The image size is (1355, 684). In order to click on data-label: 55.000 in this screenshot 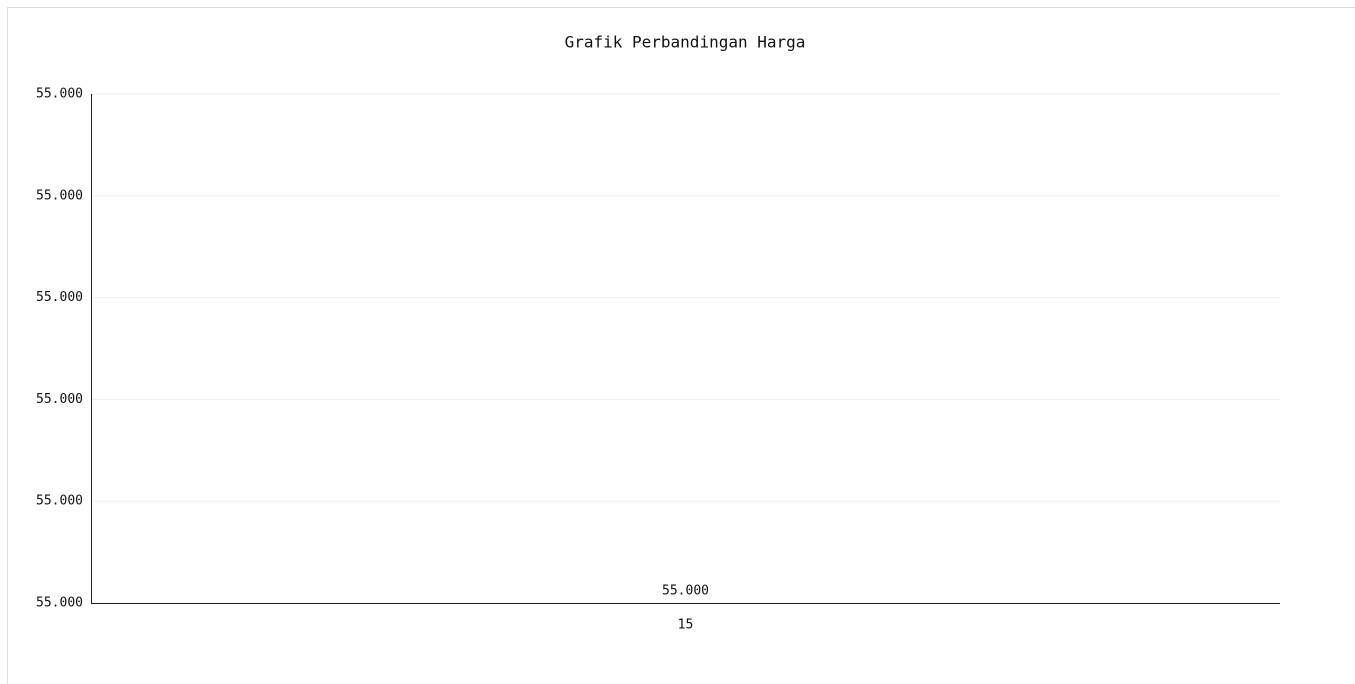, I will do `click(685, 591)`.